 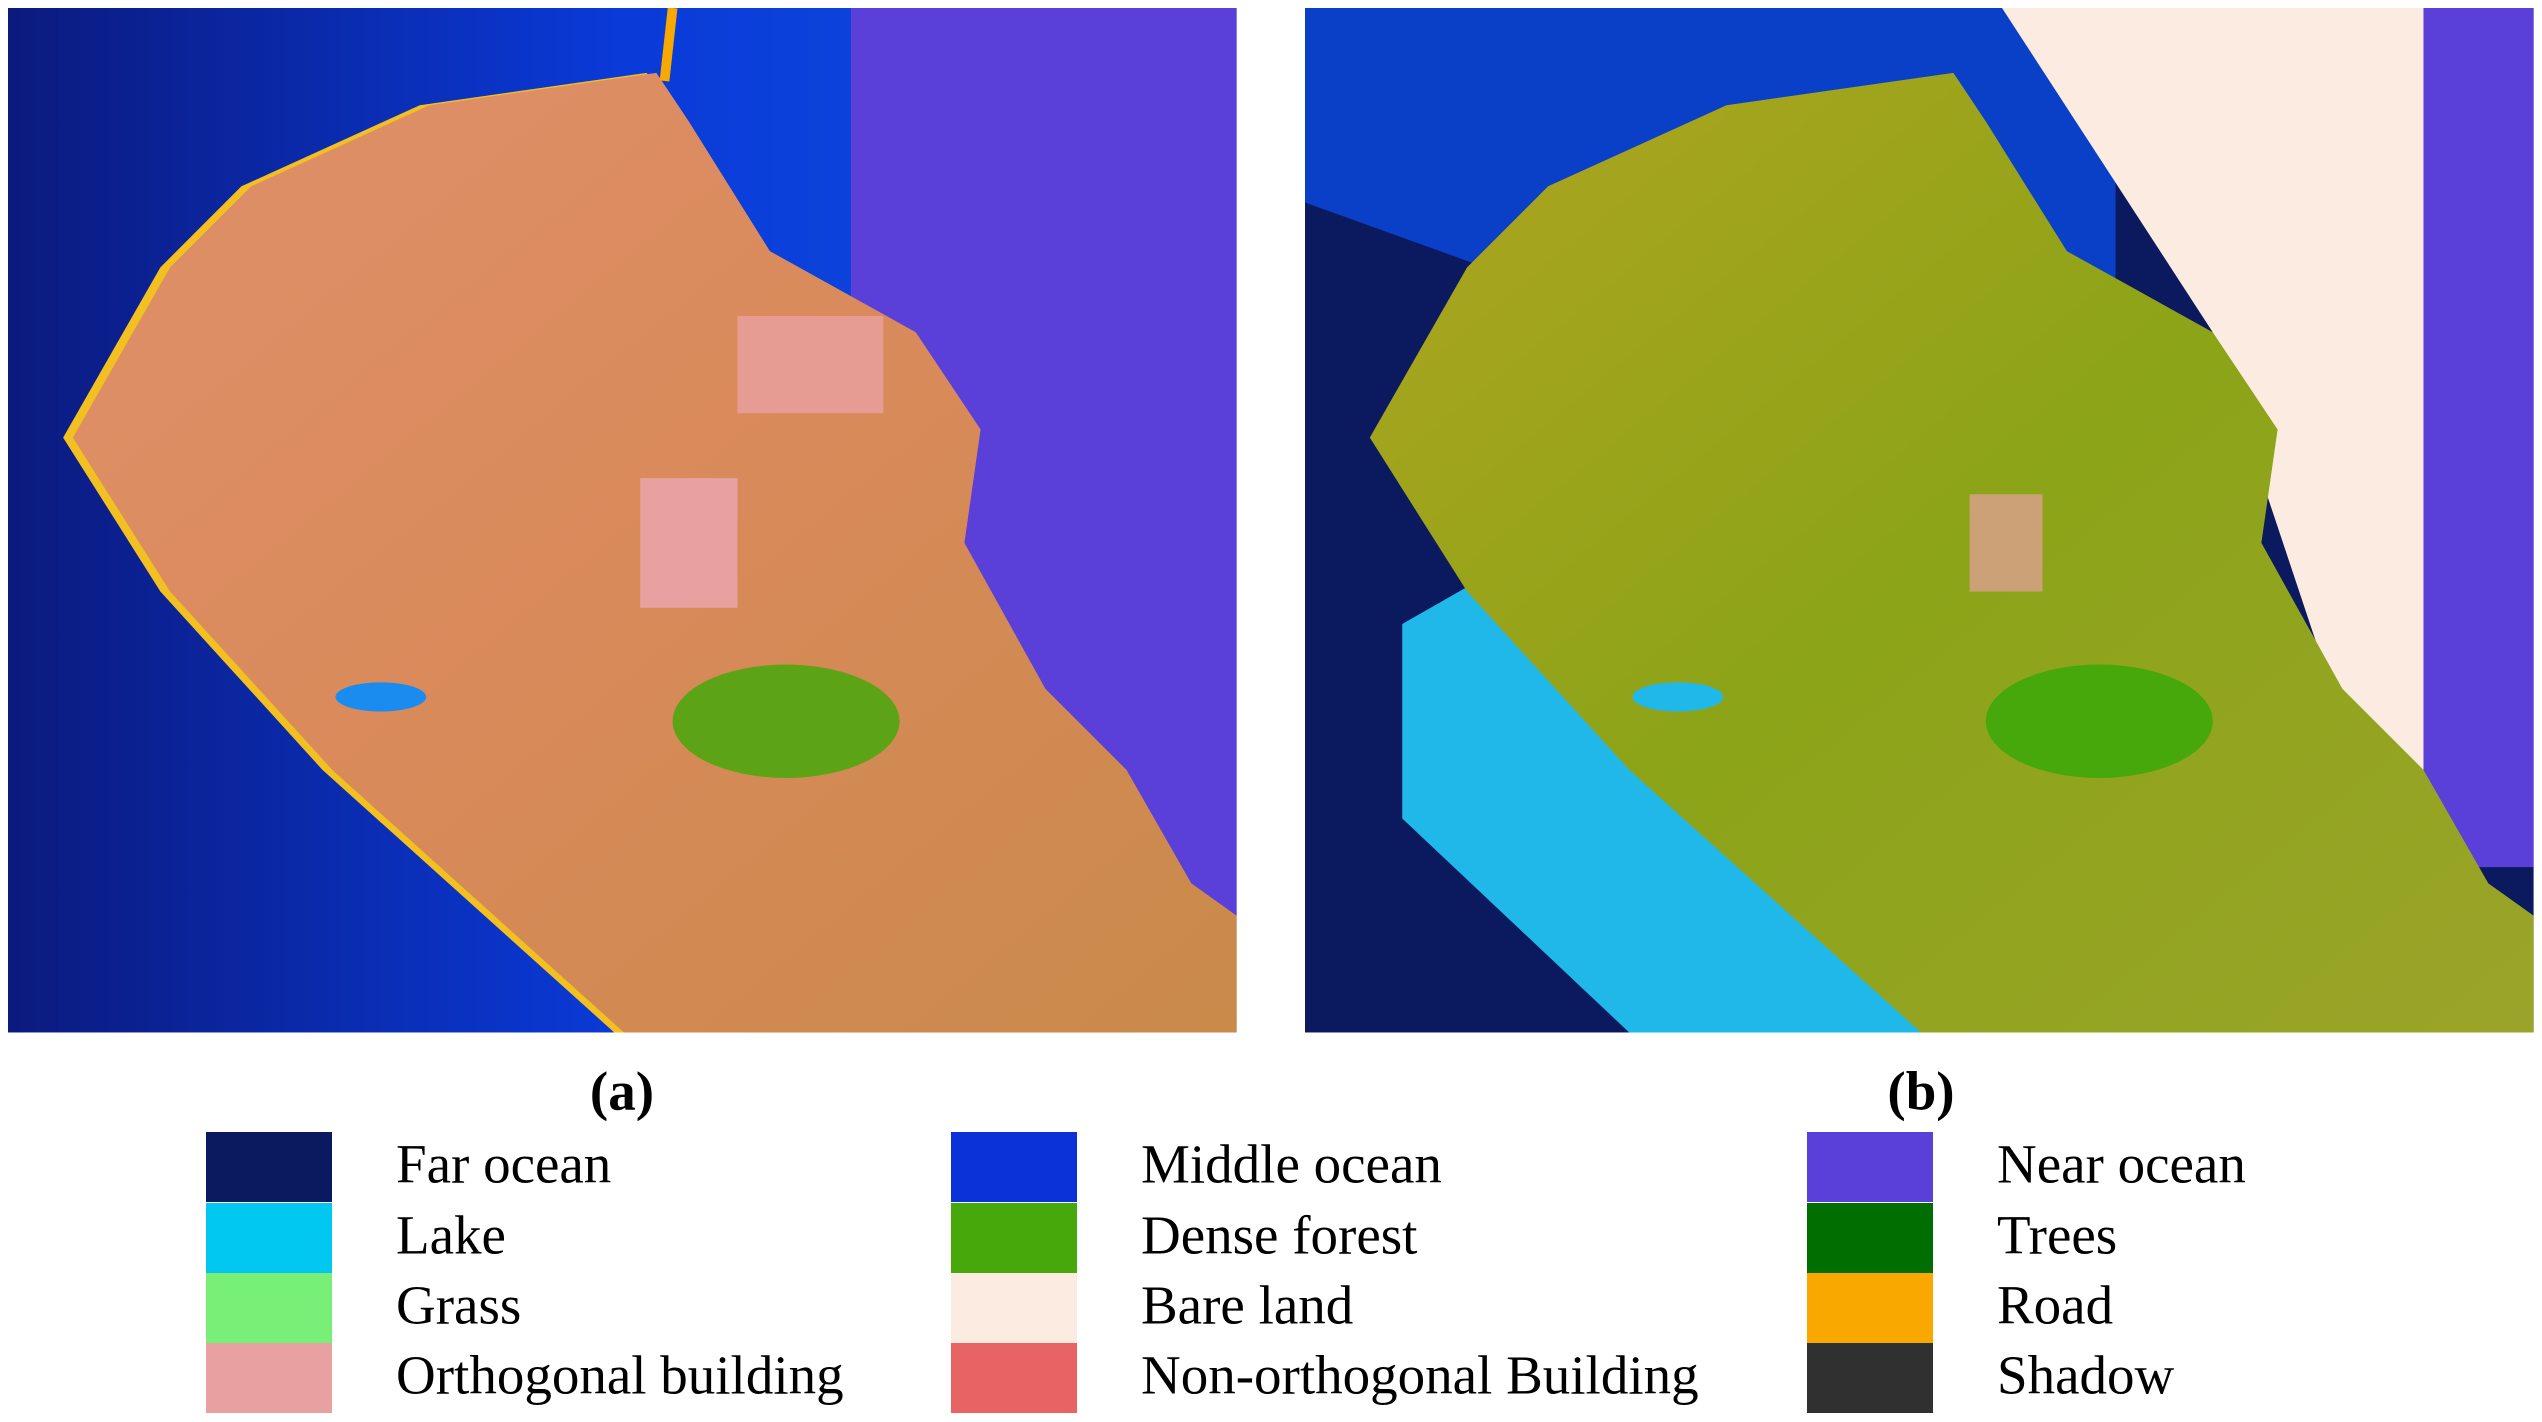 What do you see at coordinates (1920, 1091) in the screenshot?
I see `panel-label: (b)` at bounding box center [1920, 1091].